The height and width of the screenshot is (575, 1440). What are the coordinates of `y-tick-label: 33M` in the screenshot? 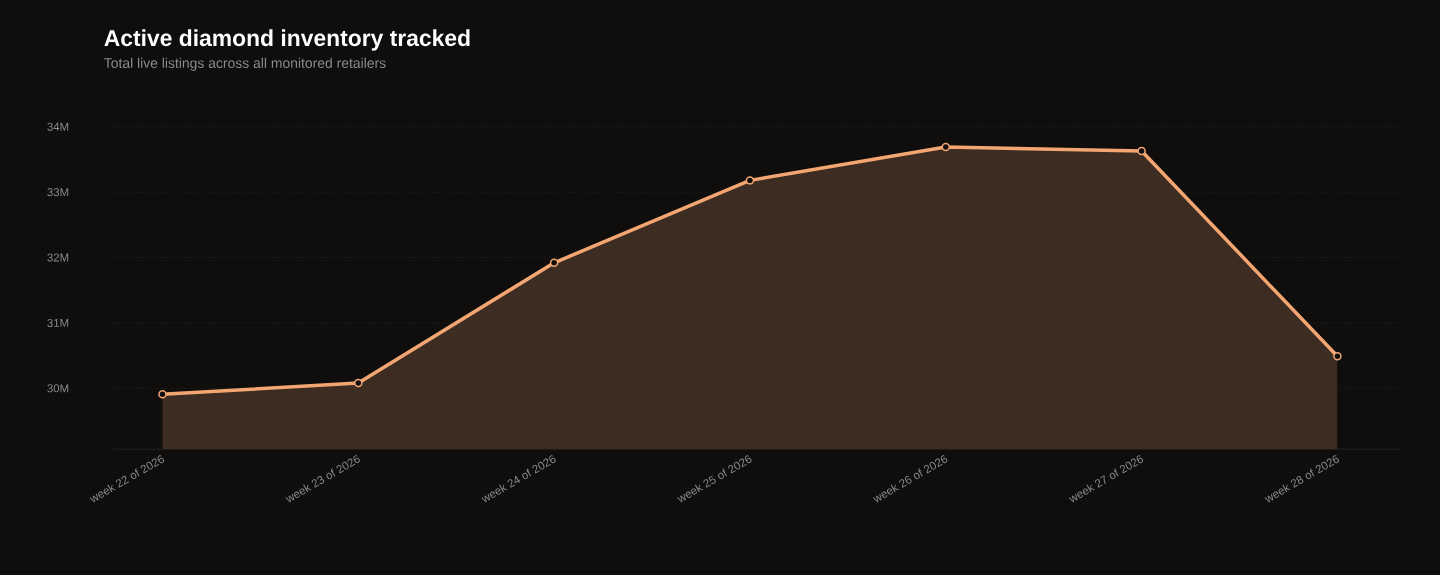 It's located at (58, 192).